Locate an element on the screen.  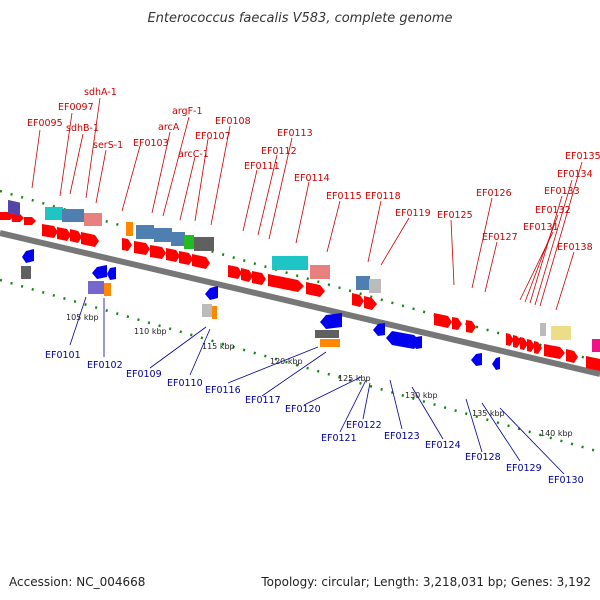
gene-label: EF0126 is located at coordinates (494, 193).